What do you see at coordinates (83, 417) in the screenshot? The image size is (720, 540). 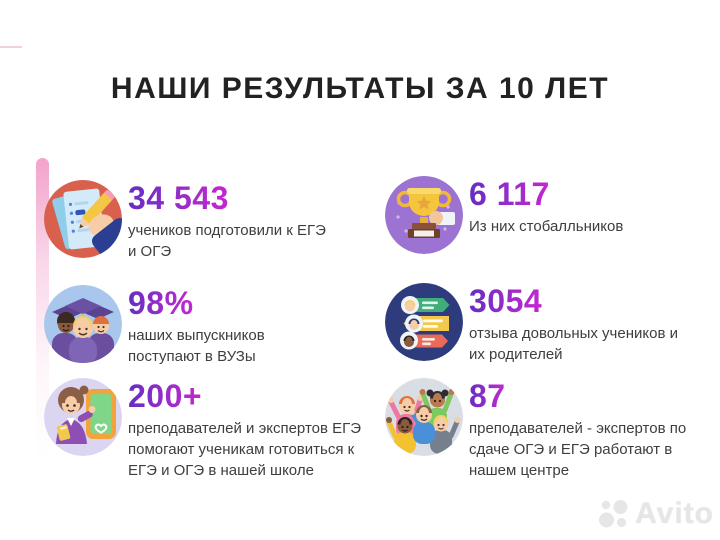 I see `teacher-board-icon` at bounding box center [83, 417].